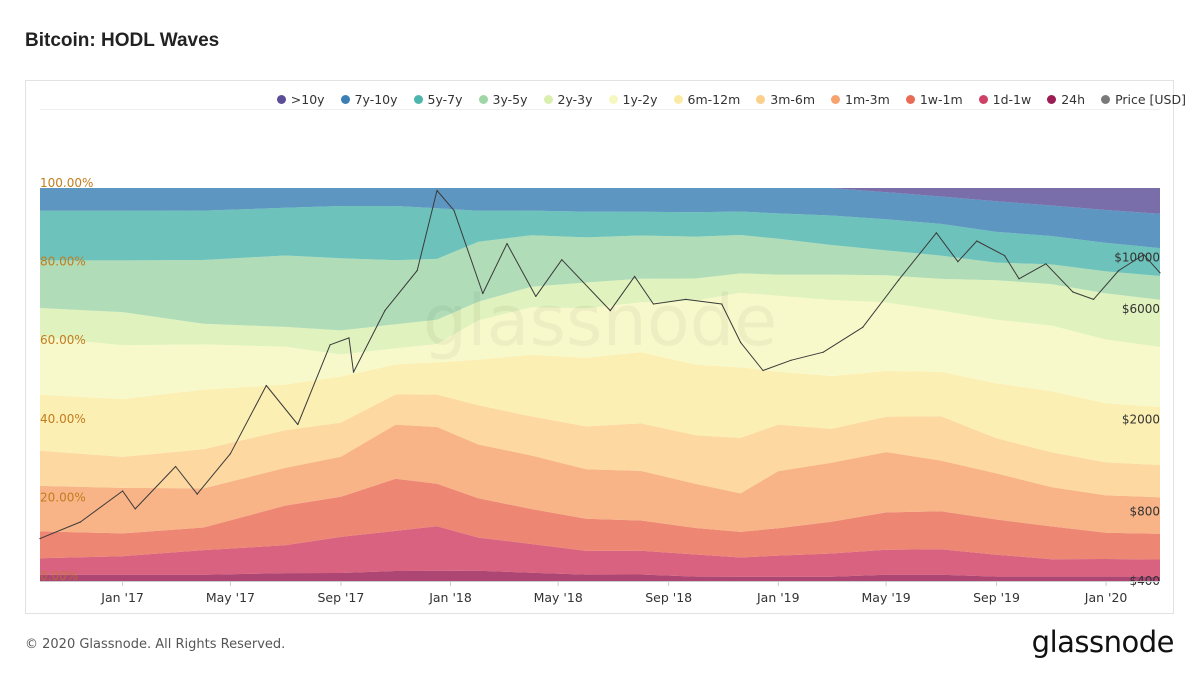  I want to click on legend-label: 2y-3y, so click(575, 99).